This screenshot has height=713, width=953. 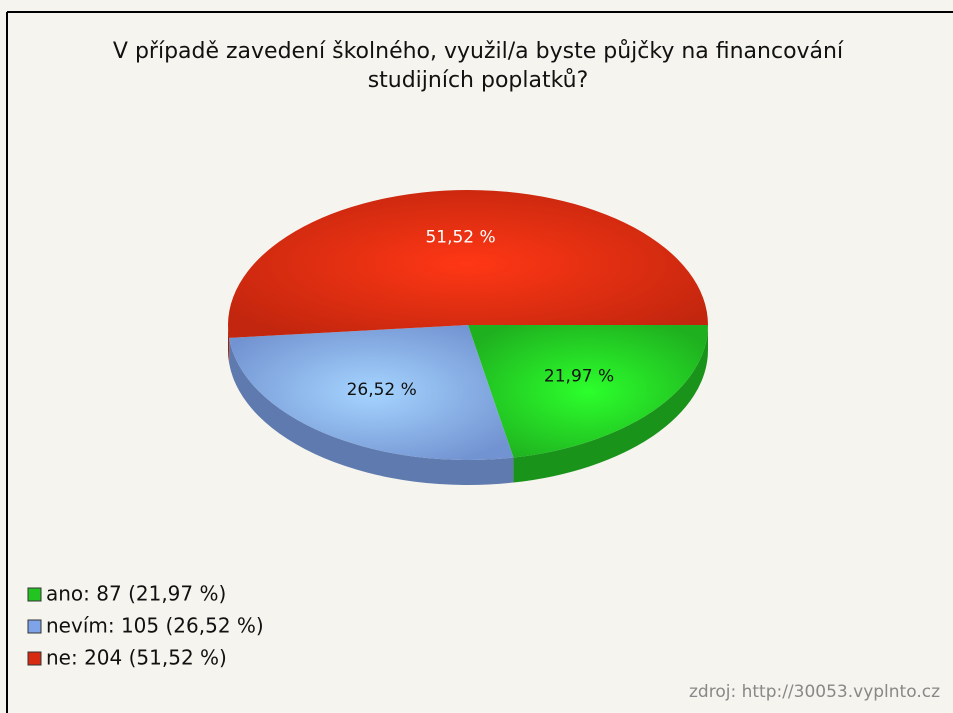 I want to click on legend-label: ano: 87 (21,97 %), so click(x=136, y=594).